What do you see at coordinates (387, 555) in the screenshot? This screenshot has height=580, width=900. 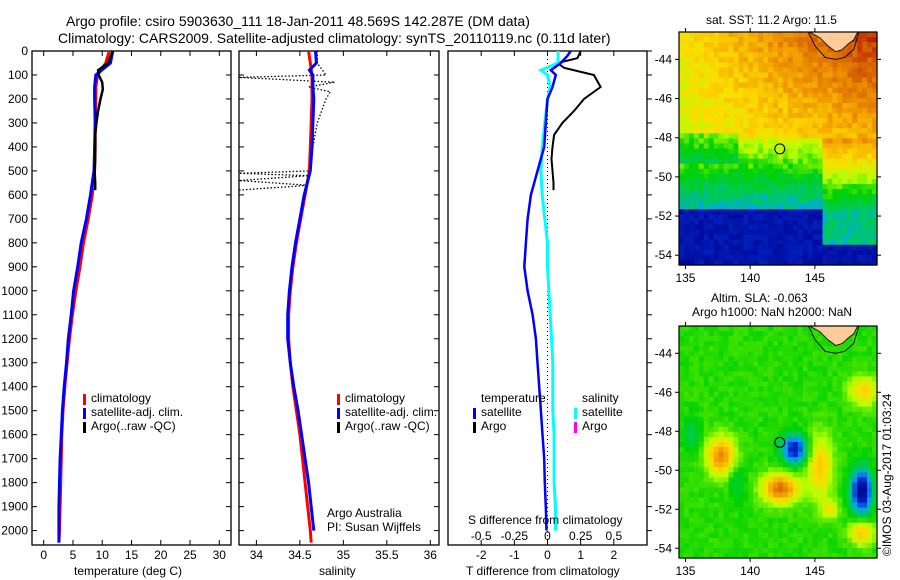 I see `salinity-x-tick-label: 35.5` at bounding box center [387, 555].